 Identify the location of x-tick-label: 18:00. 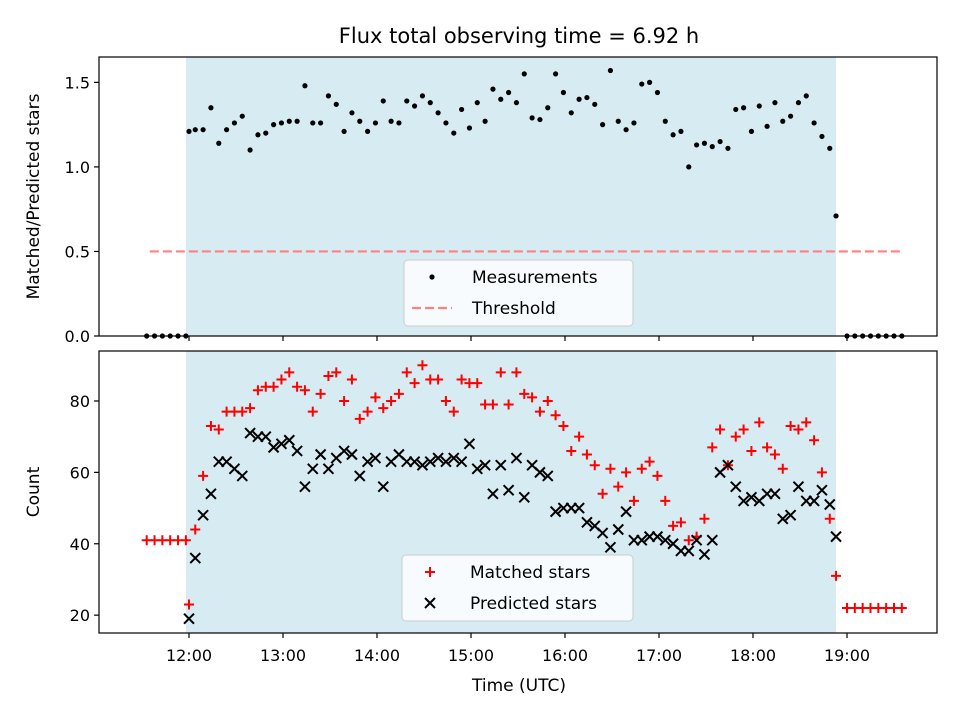
(753, 655).